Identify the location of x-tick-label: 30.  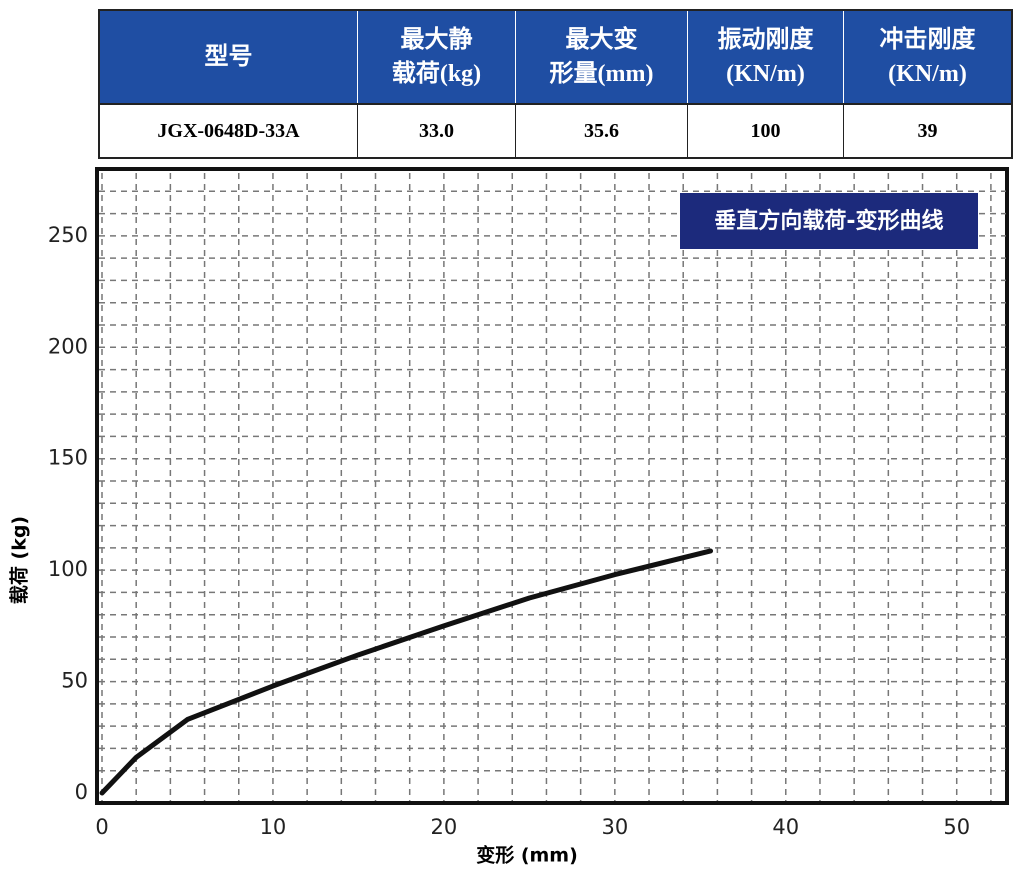
(614, 827).